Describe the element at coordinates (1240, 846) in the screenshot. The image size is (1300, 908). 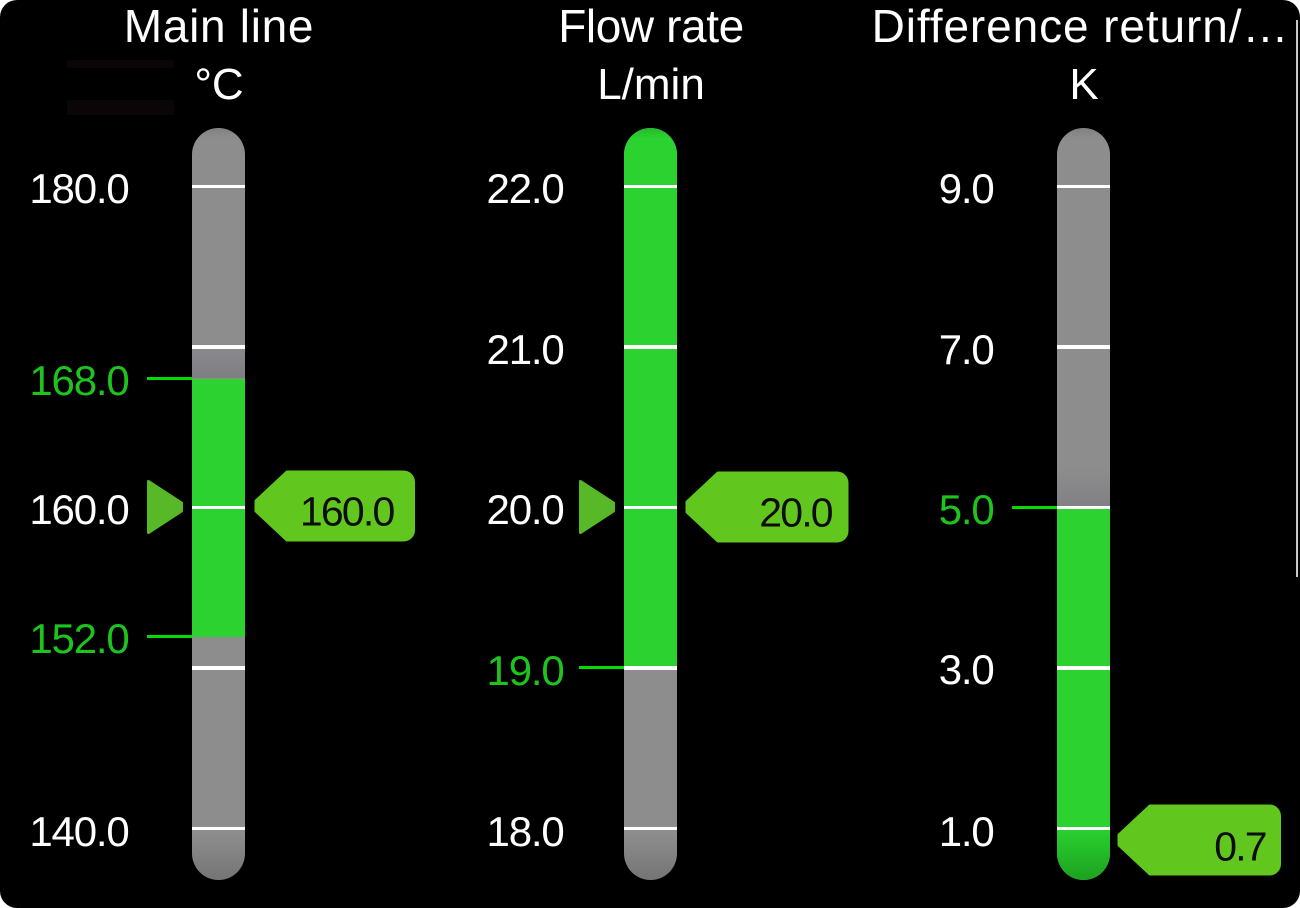
I see `svg-text: 0.7` at that location.